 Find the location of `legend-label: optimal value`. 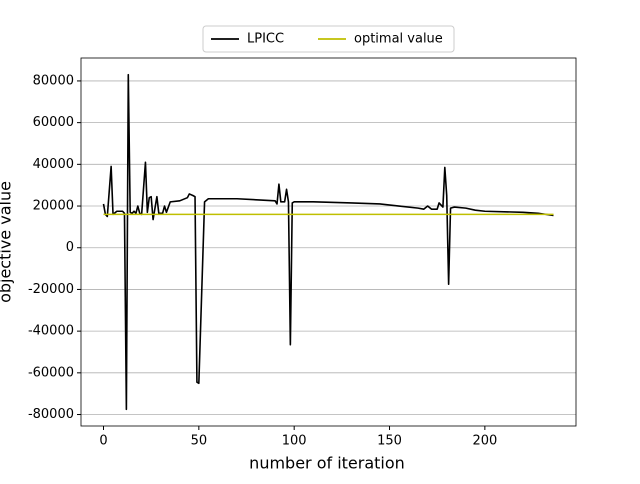

legend-label: optimal value is located at coordinates (398, 39).